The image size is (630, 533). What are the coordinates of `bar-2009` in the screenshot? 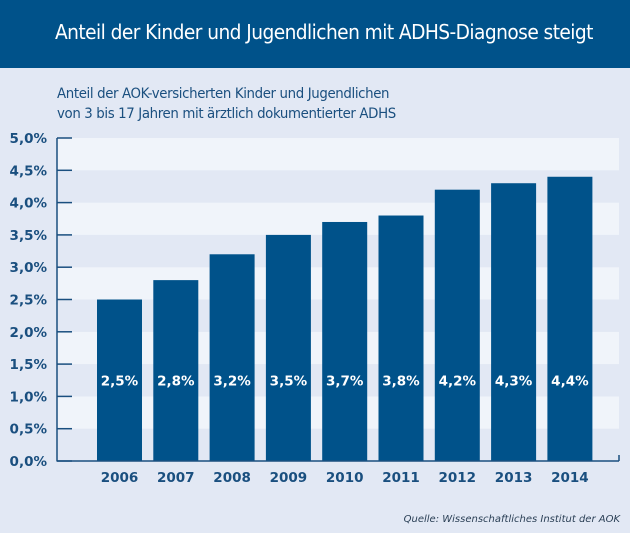 It's located at (288, 347).